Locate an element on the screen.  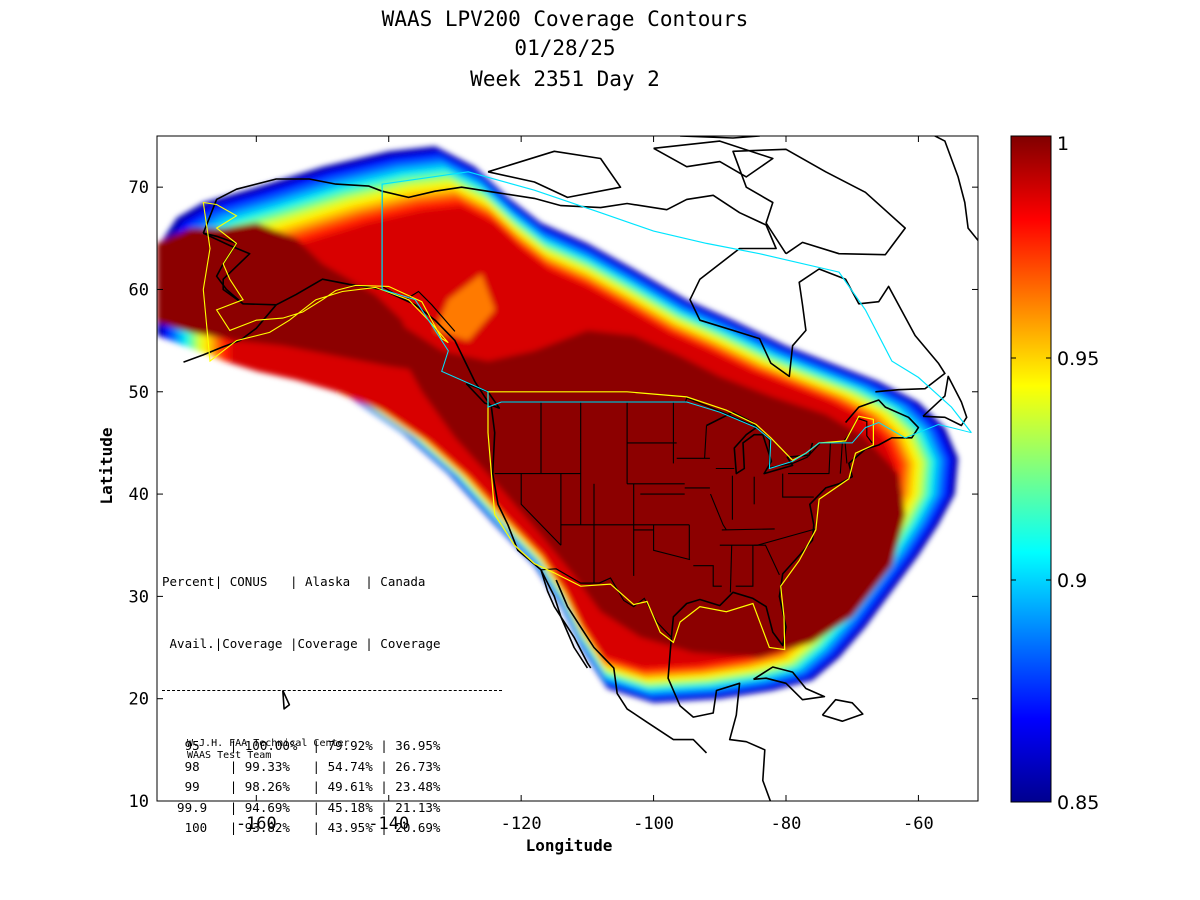
canada-region-outline-west is located at coordinates (435, 341).